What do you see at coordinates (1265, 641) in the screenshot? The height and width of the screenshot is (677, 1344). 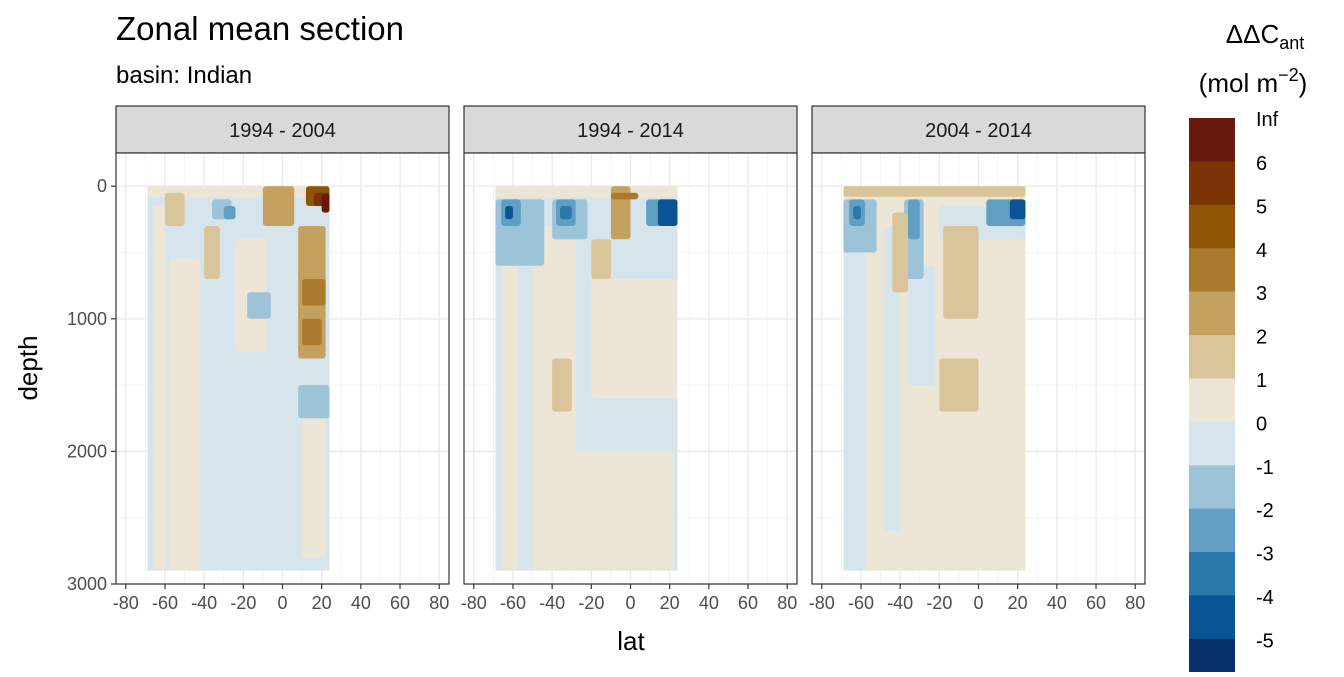 I see `legend-label: -5` at bounding box center [1265, 641].